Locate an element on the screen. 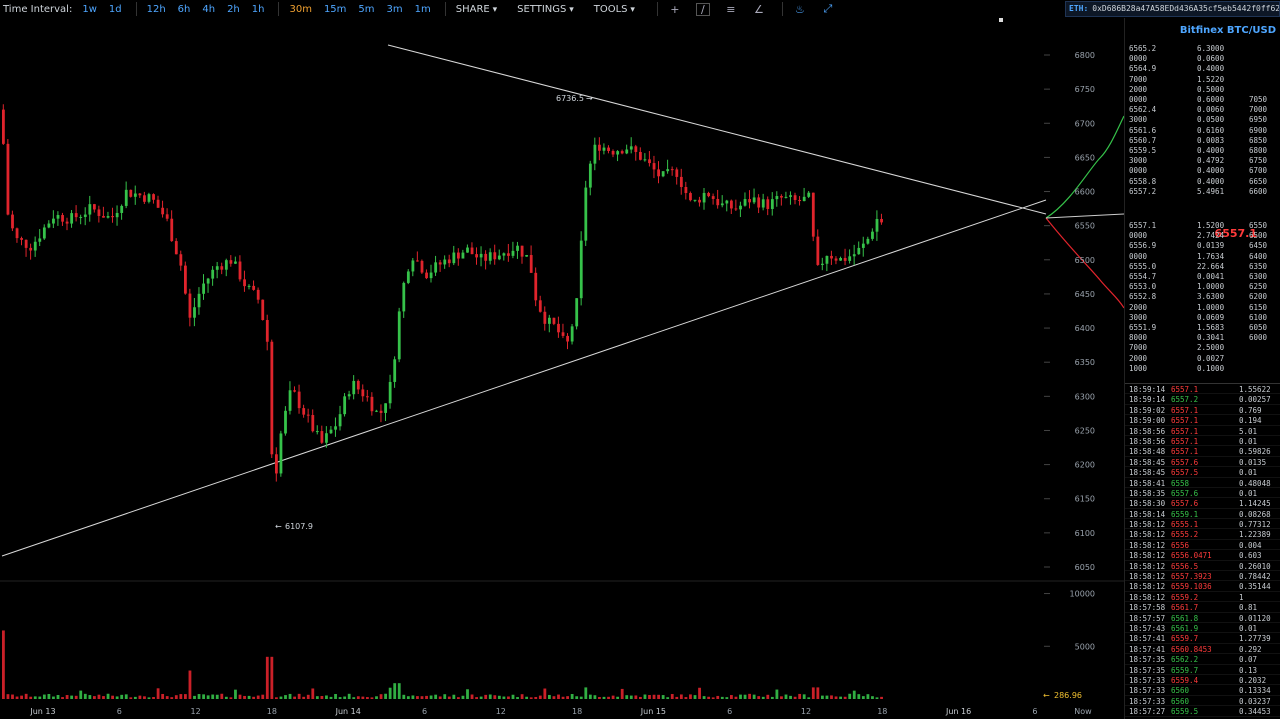 This screenshot has width=1280, height=719. interval-1m-button: 1m is located at coordinates (422, 9).